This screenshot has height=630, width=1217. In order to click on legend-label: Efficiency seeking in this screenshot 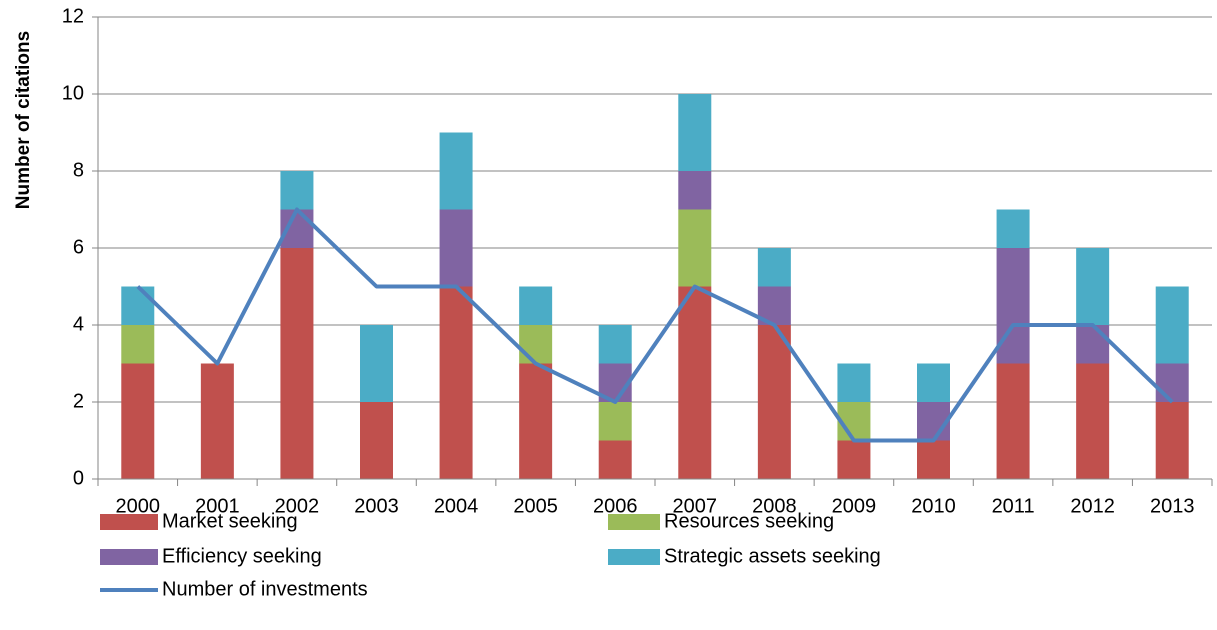, I will do `click(242, 556)`.